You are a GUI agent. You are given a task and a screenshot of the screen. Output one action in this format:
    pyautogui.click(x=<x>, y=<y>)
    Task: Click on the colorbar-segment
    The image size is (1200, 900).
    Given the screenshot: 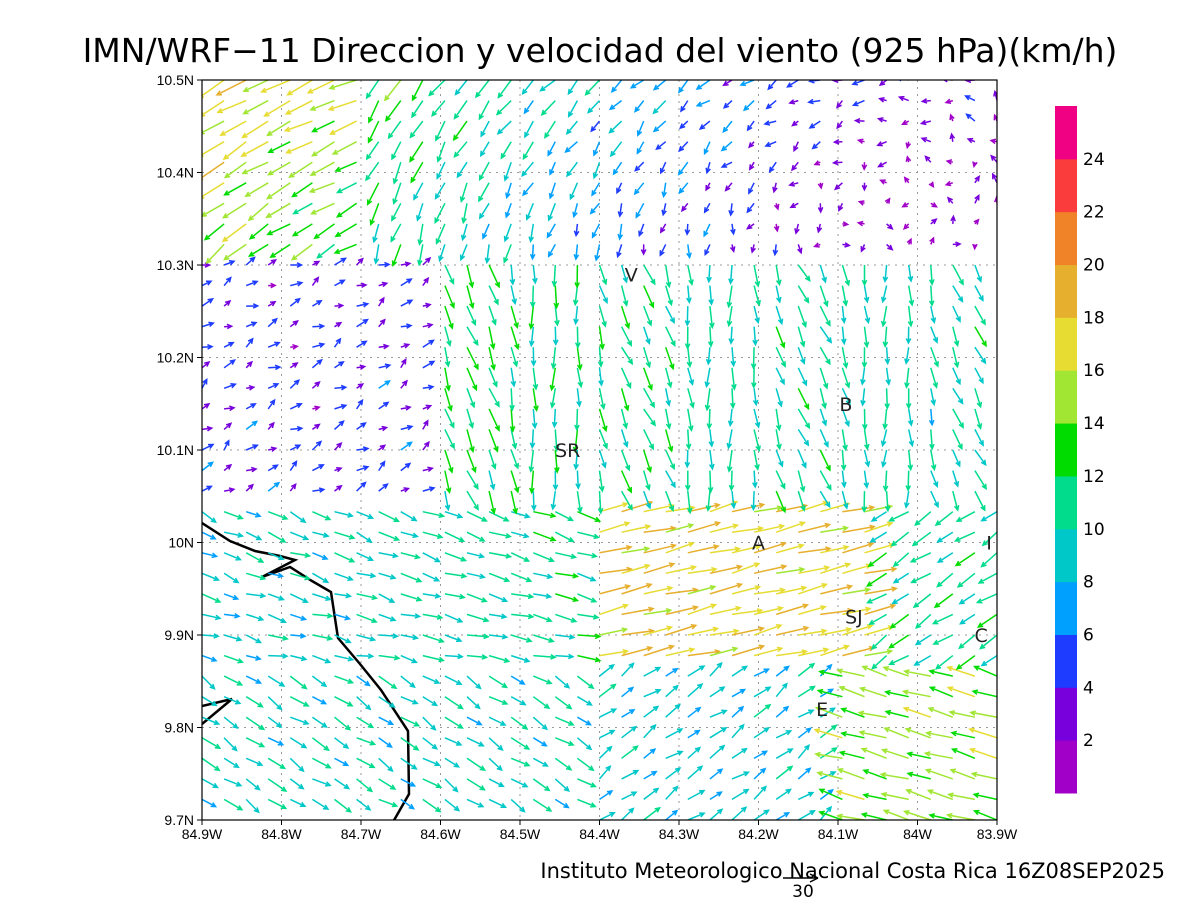 What is the action you would take?
    pyautogui.click(x=1066, y=555)
    